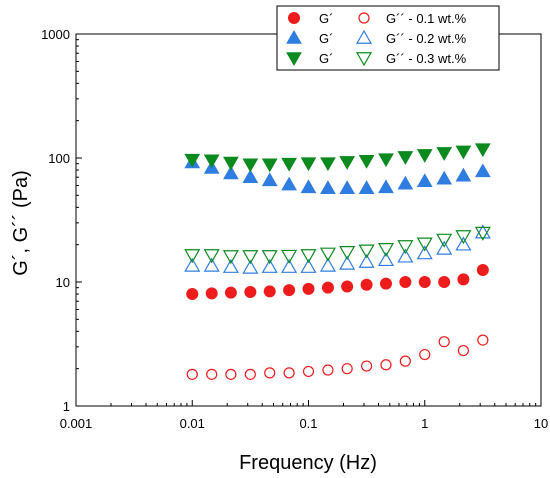 This screenshot has width=550, height=478. What do you see at coordinates (426, 58) in the screenshot?
I see `legend-label-loss: G´´ - 0.3 wt.%` at bounding box center [426, 58].